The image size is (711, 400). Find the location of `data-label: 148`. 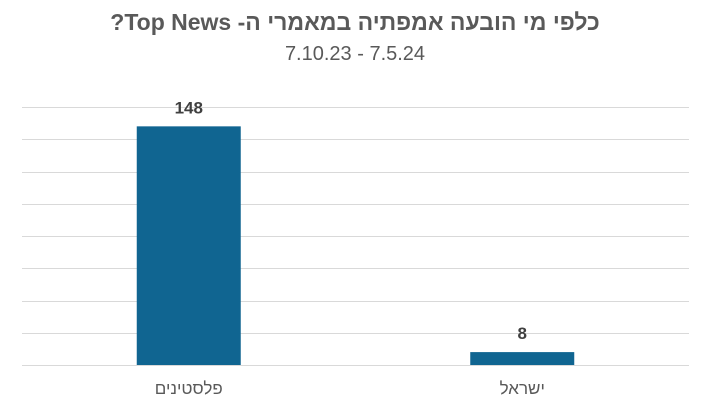

data-label: 148 is located at coordinates (189, 107).